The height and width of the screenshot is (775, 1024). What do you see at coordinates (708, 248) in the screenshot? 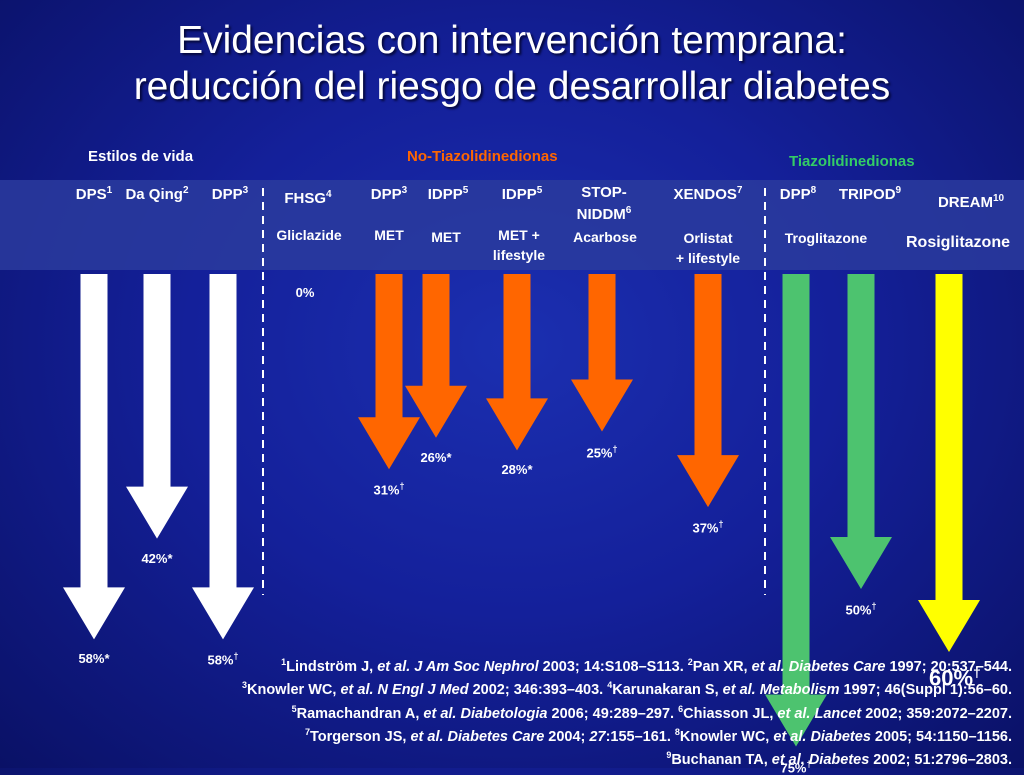
I see `intervention-label: Orlistat + lifestyle` at bounding box center [708, 248].